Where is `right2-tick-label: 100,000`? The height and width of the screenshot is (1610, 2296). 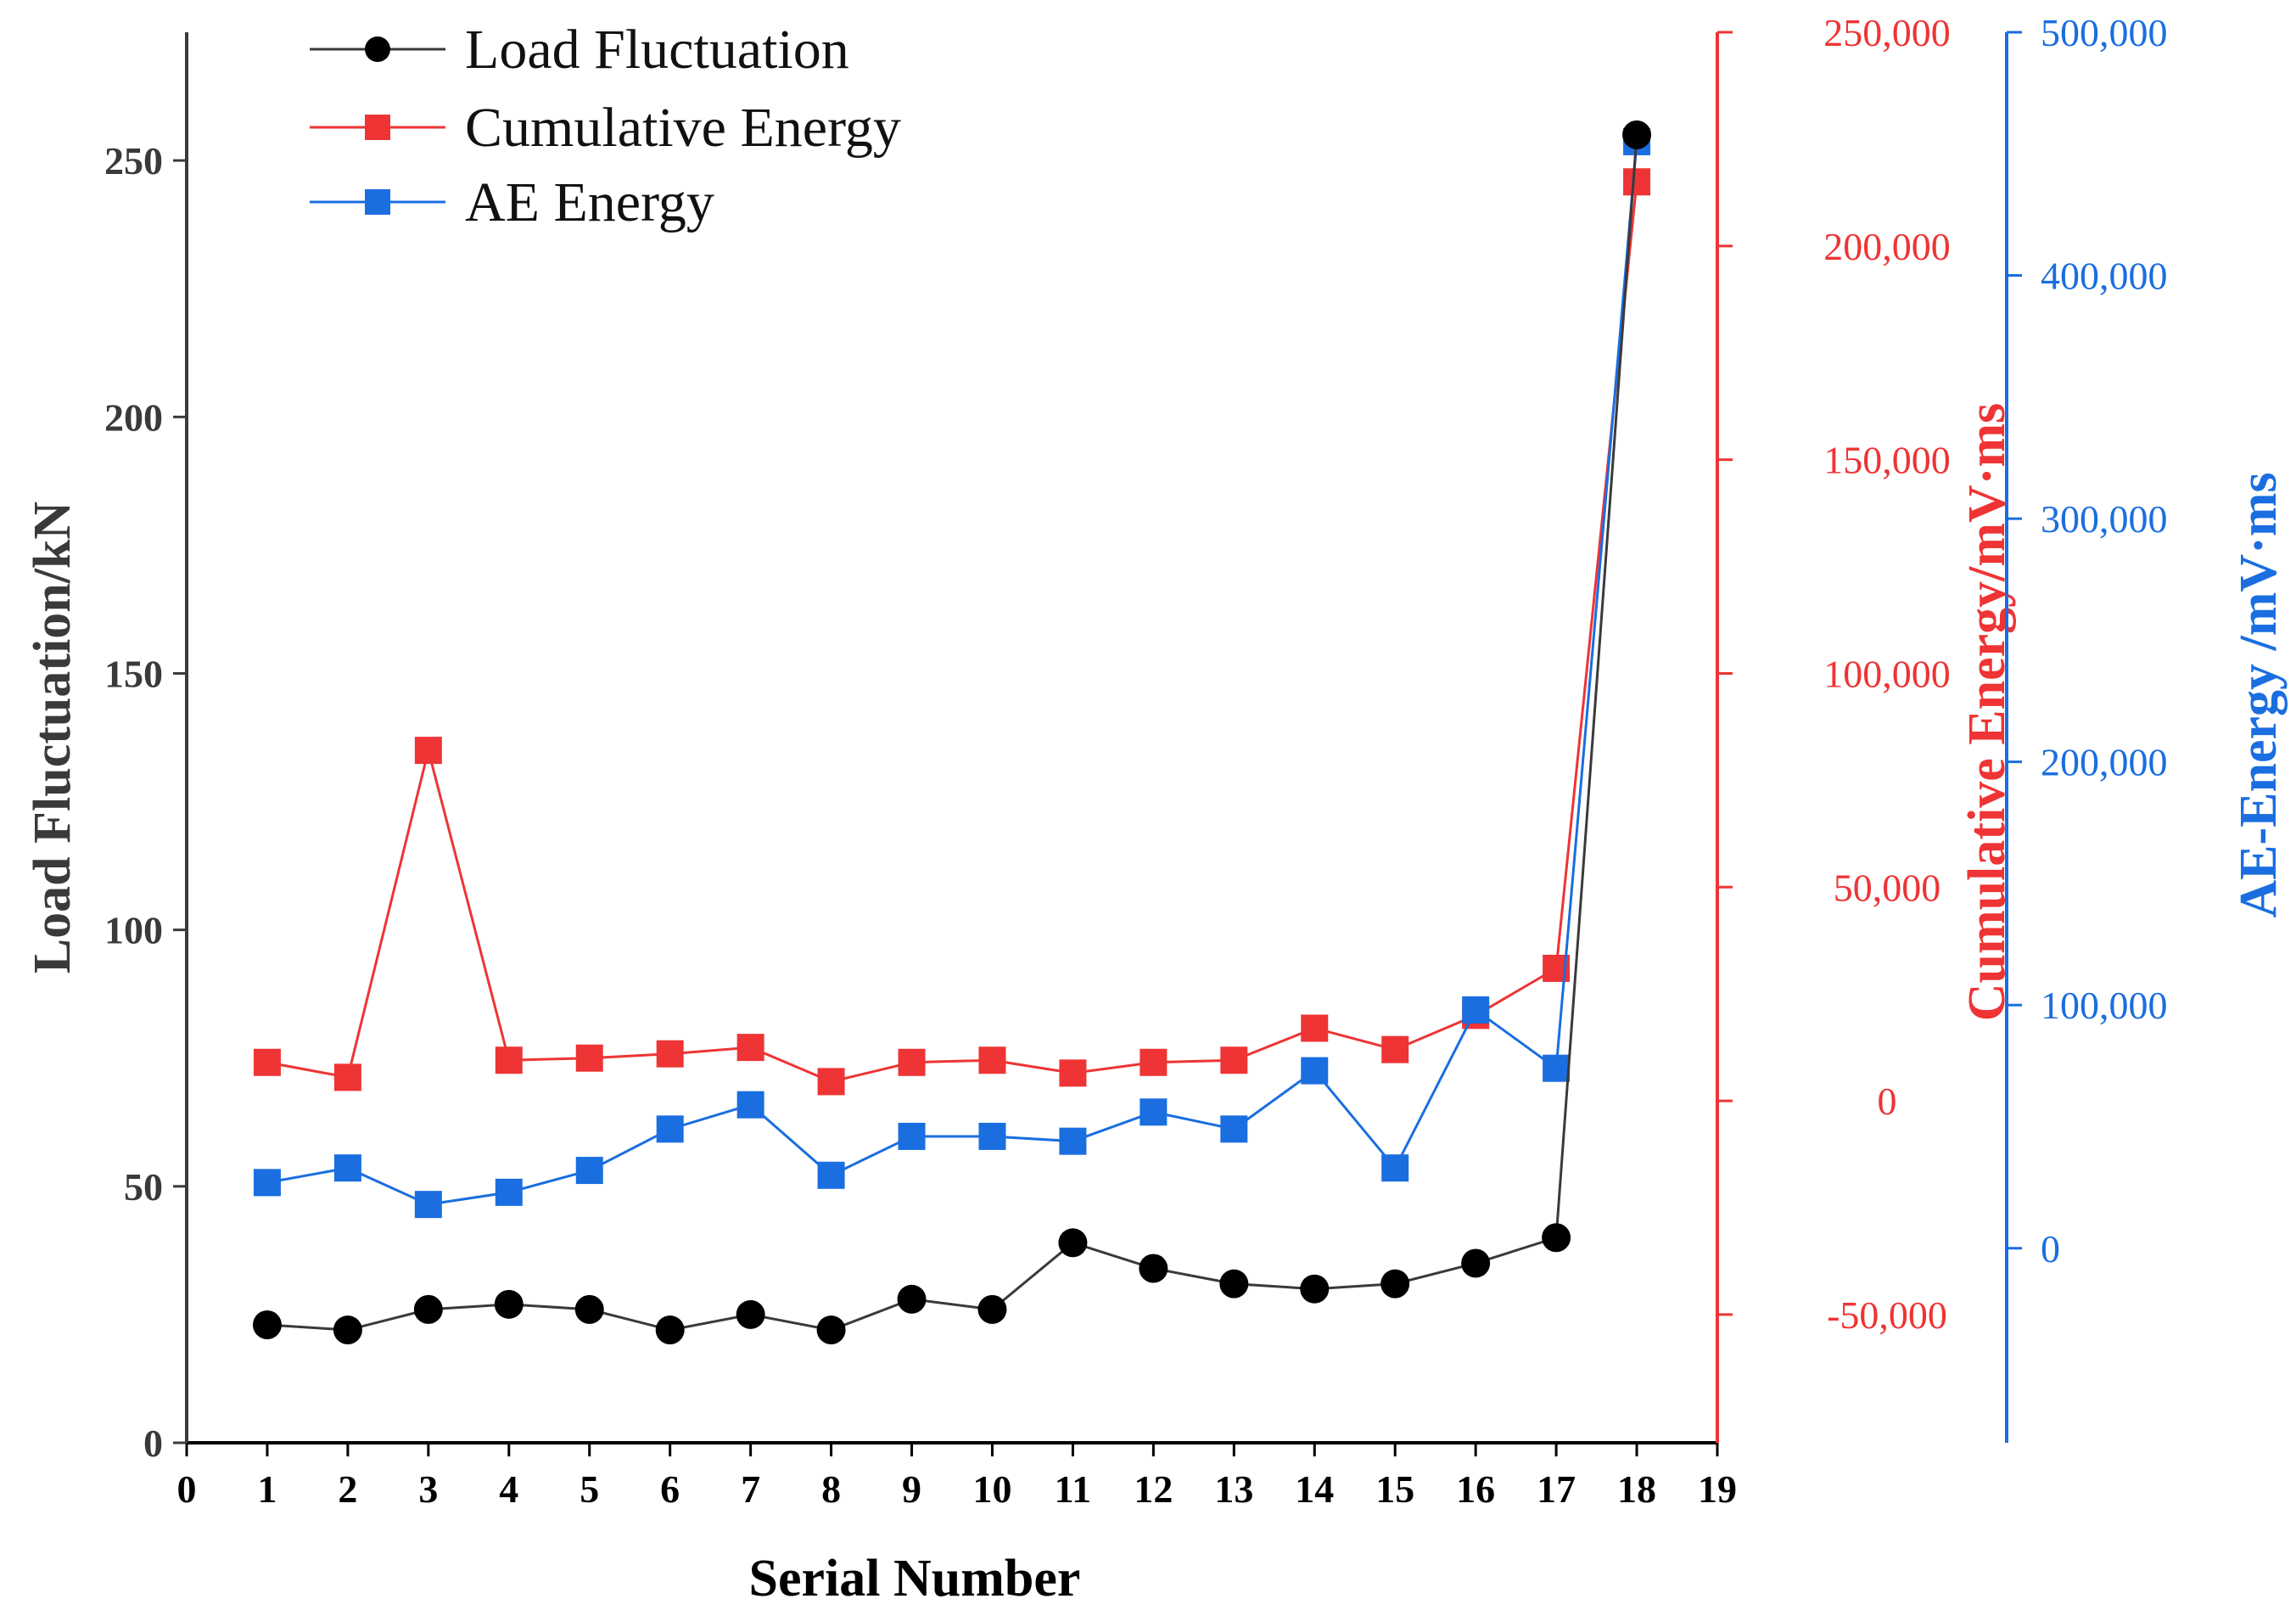 right2-tick-label: 100,000 is located at coordinates (2104, 1006).